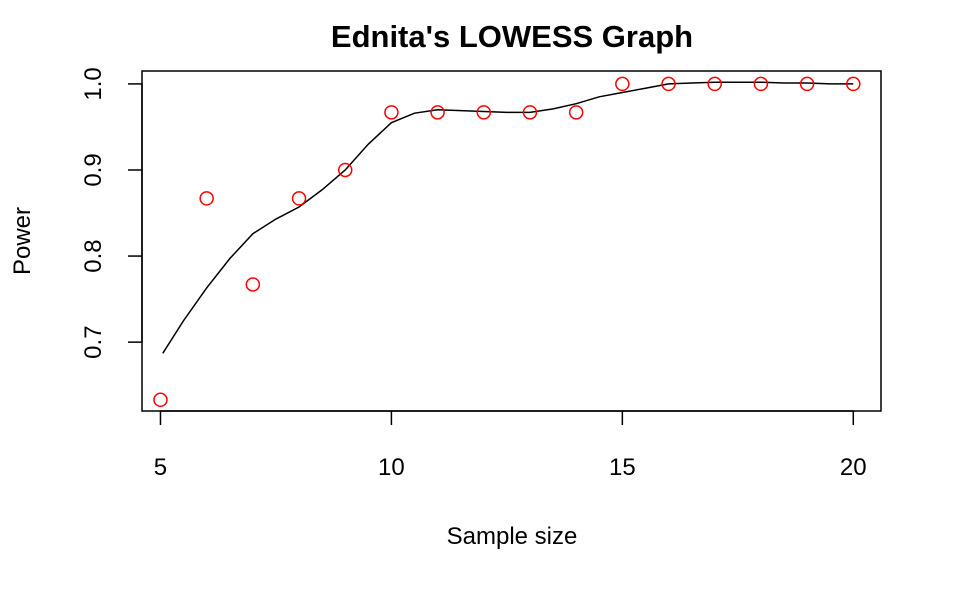  Describe the element at coordinates (512, 536) in the screenshot. I see `x-axis-label: Sample size` at that location.